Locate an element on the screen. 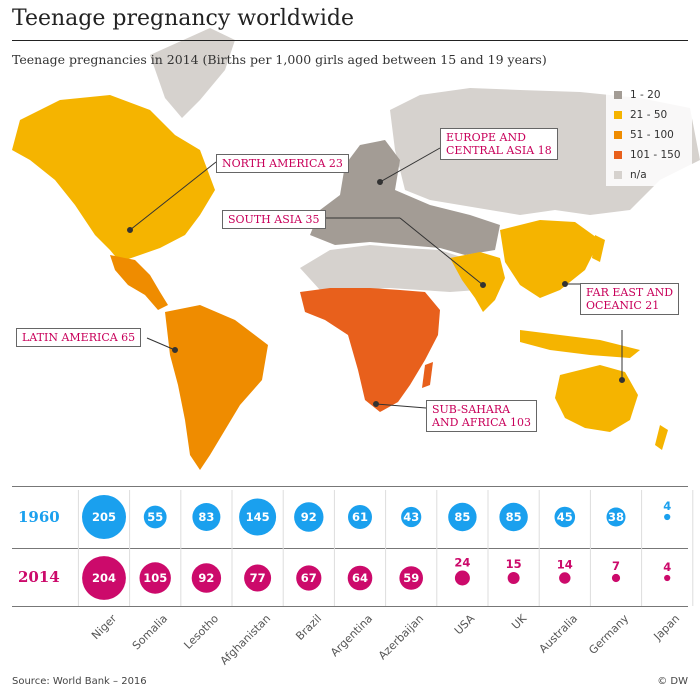 The image size is (700, 700). bubble-2014-usa is located at coordinates (462, 578).